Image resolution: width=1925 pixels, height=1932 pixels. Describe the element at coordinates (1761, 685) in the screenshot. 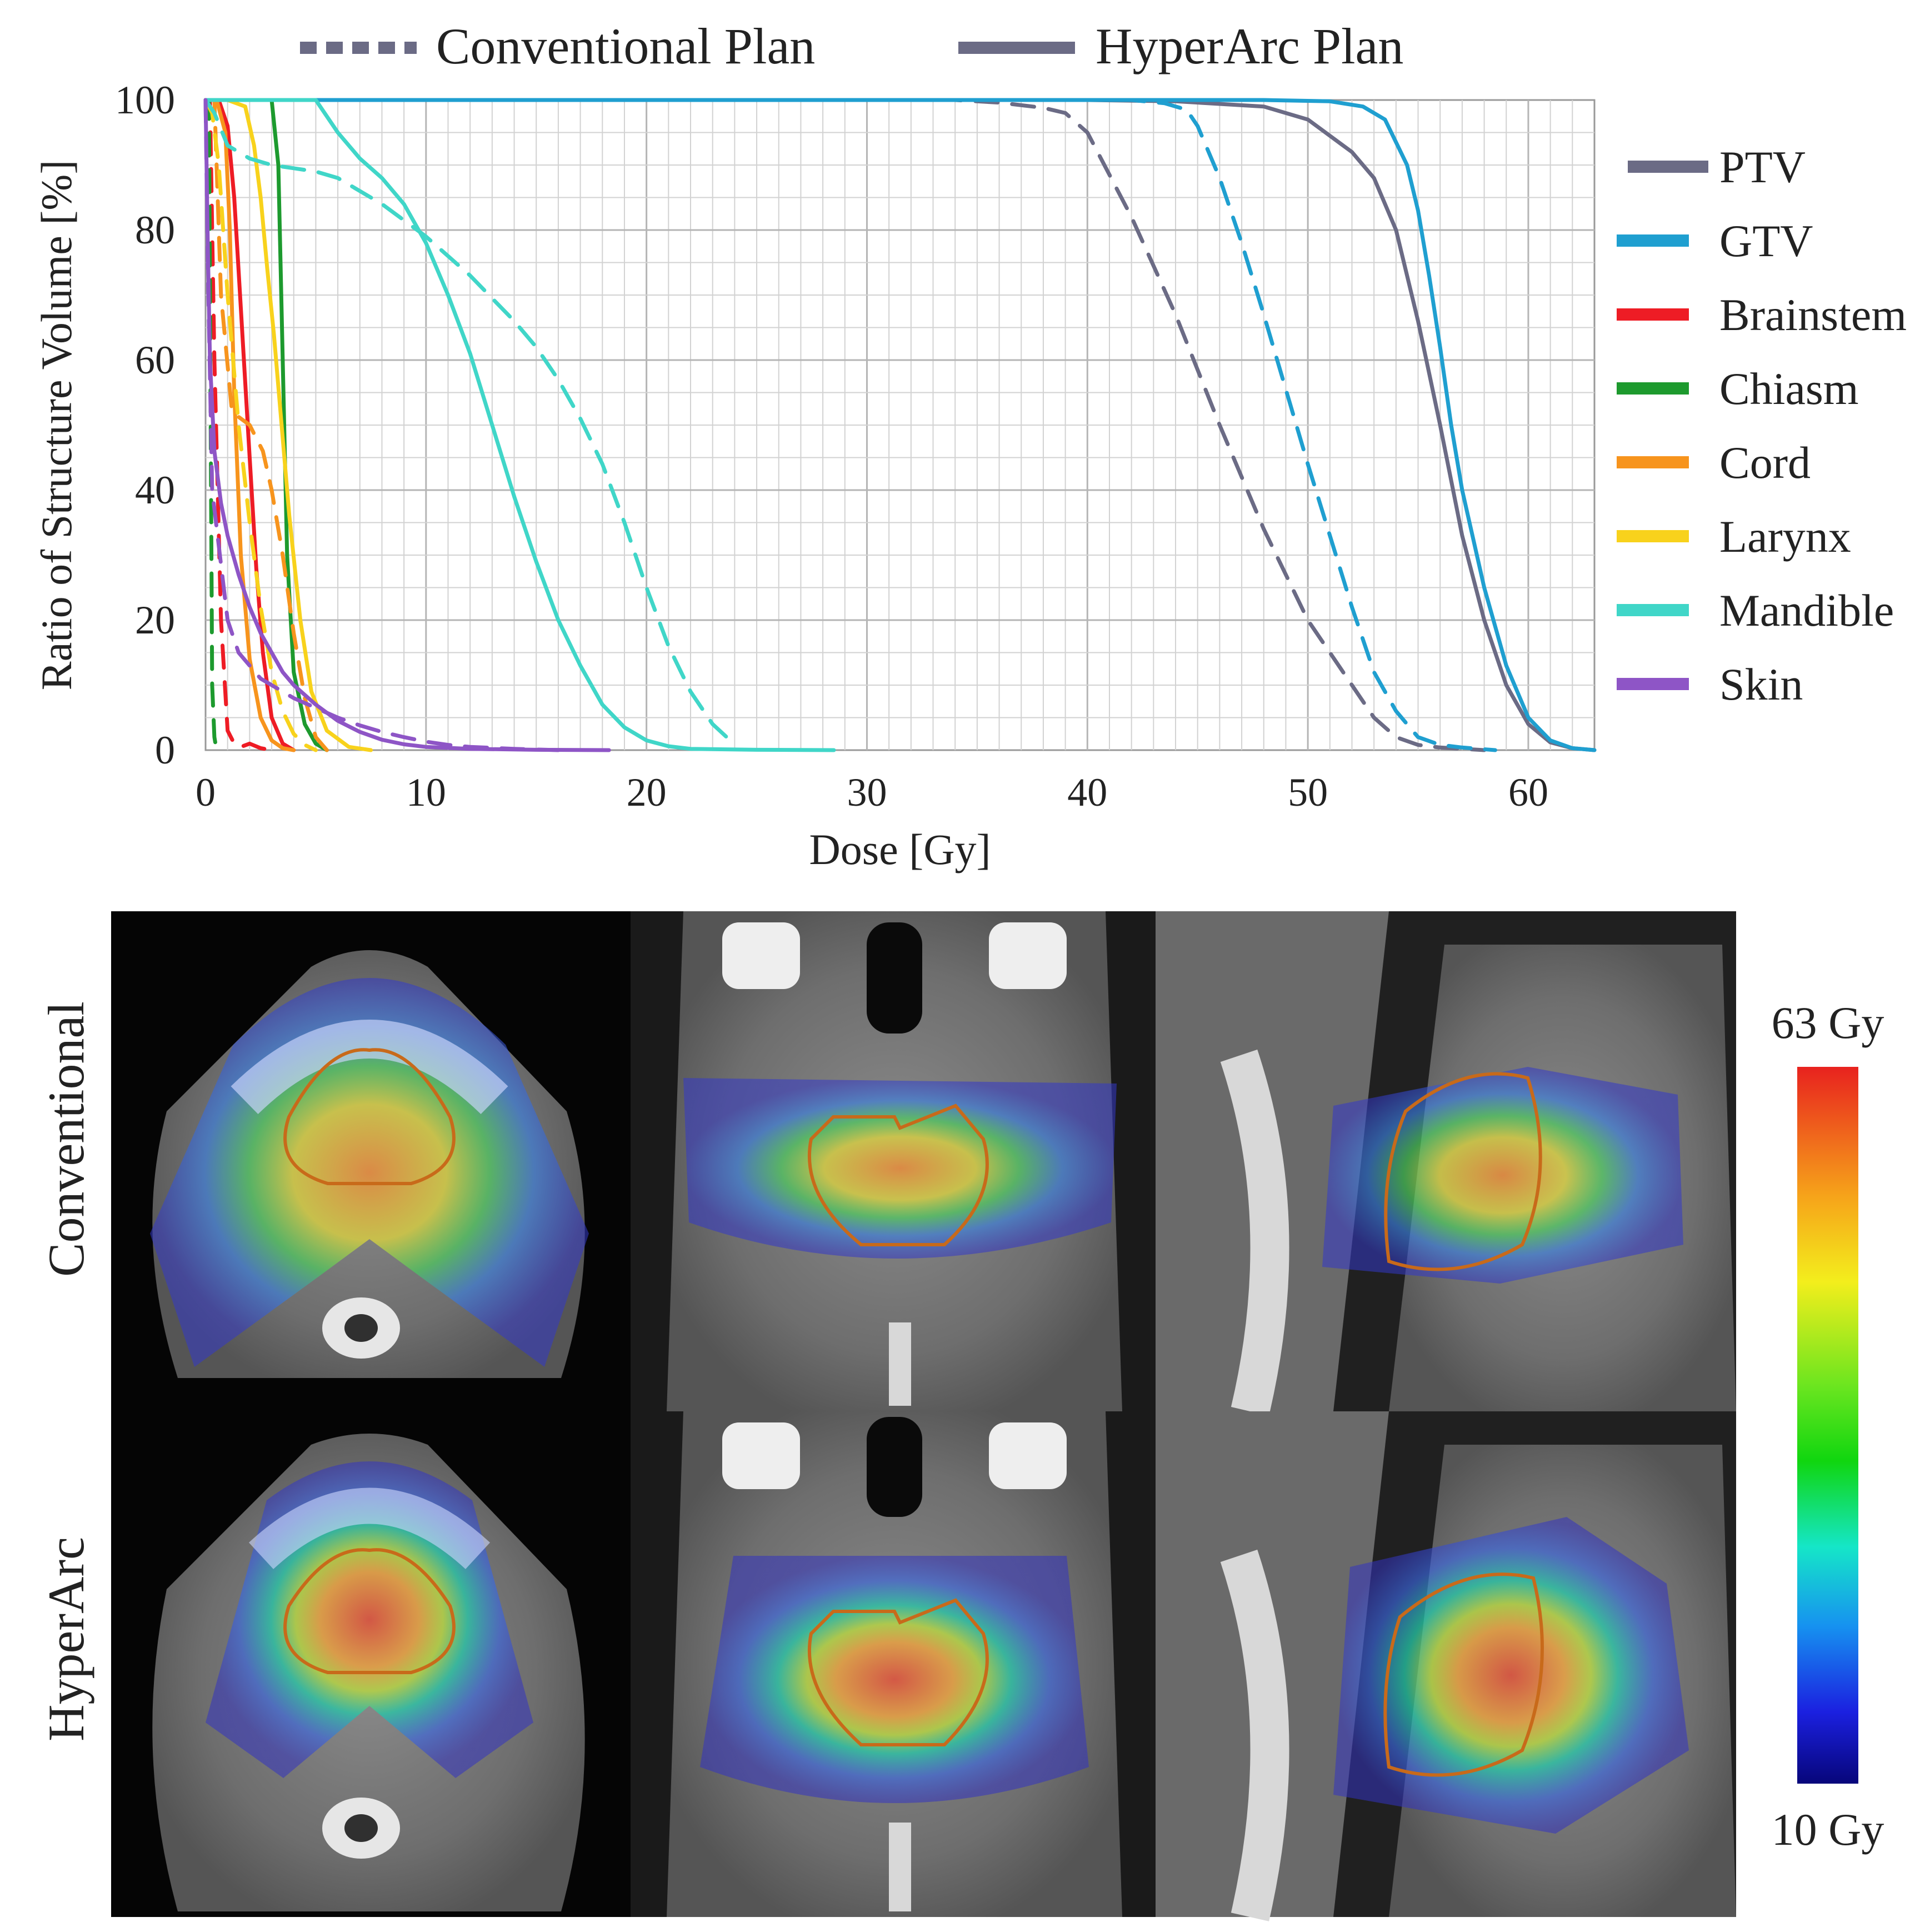

I see `legend-label-skin: Skin` at that location.